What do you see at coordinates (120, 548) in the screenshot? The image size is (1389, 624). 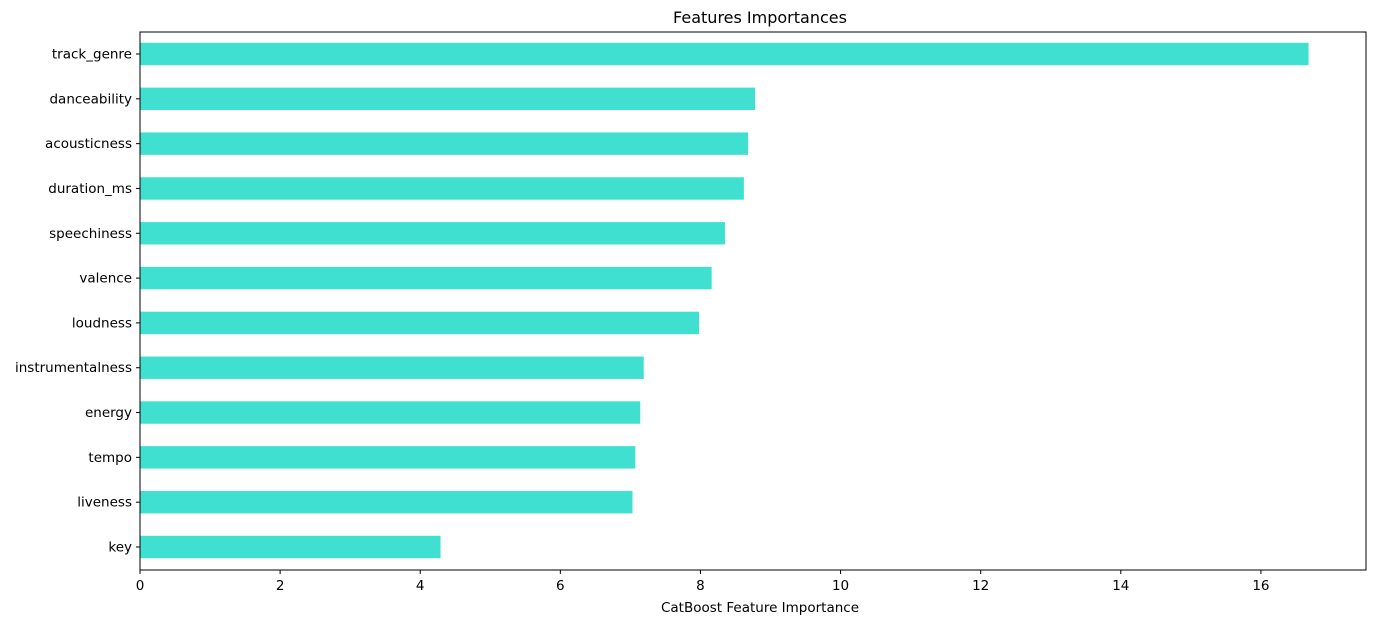 I see `y-tick-label: key` at bounding box center [120, 548].